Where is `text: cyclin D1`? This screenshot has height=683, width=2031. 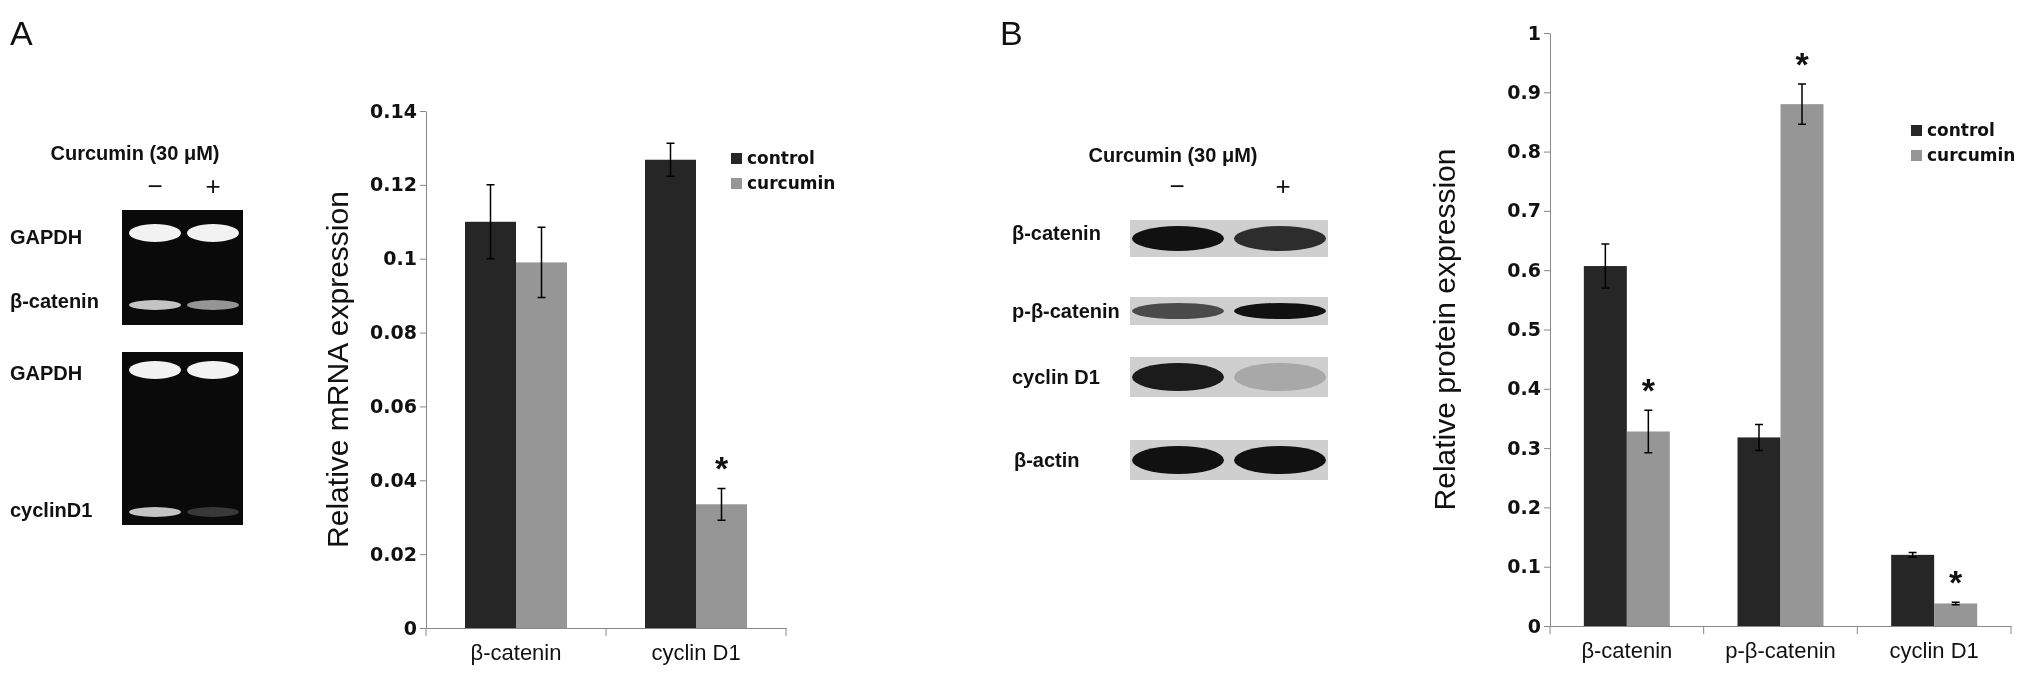 text: cyclin D1 is located at coordinates (1056, 377).